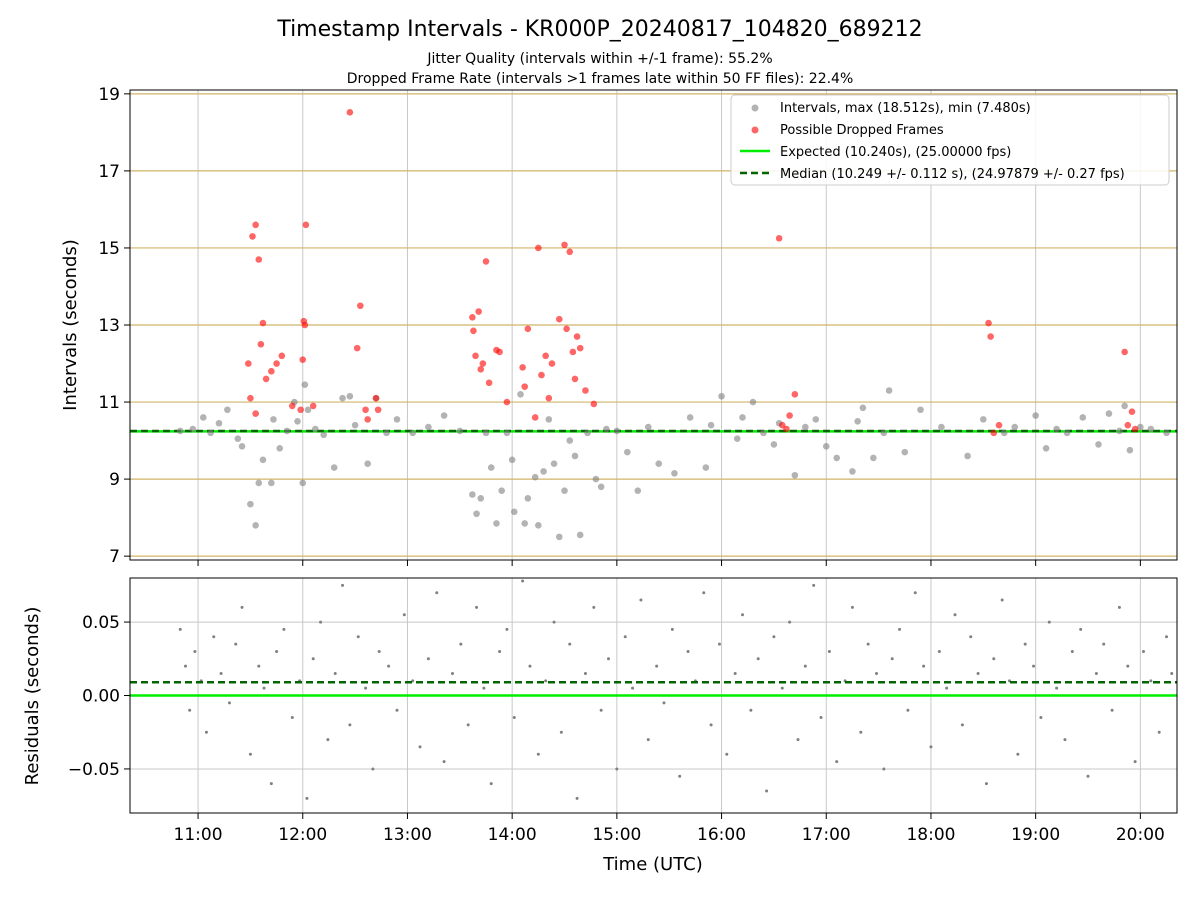 The width and height of the screenshot is (1200, 900). I want to click on intervals-y-label: Intervals (seconds), so click(70, 325).